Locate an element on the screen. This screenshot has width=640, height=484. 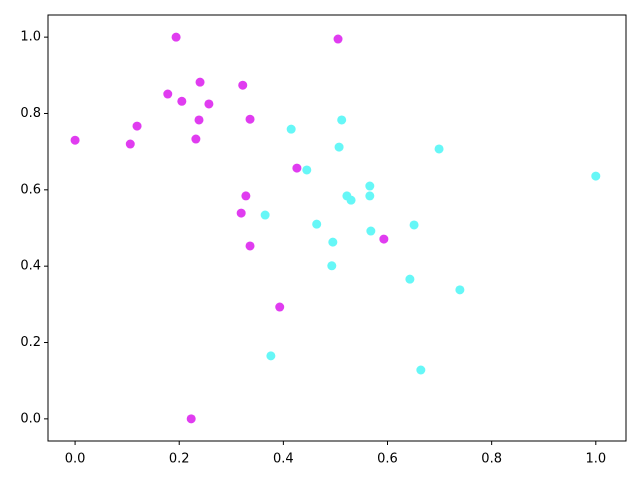
x-tick-label: 0.2 is located at coordinates (179, 459).